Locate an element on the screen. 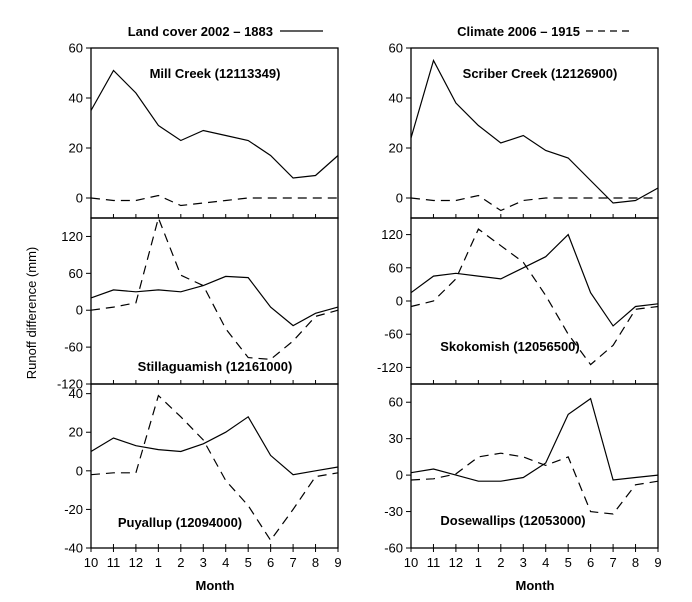  panel-title: Dosewallips (12053000) is located at coordinates (512, 520).